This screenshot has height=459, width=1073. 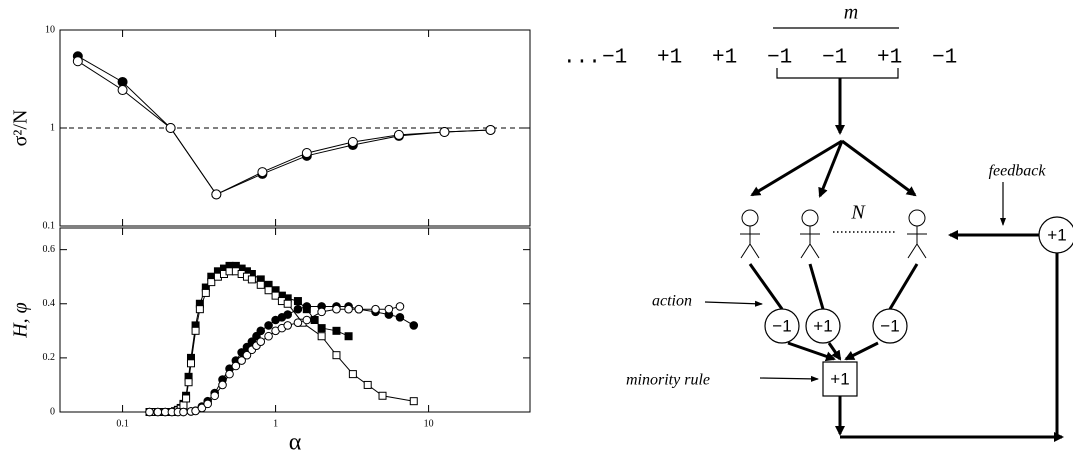 What do you see at coordinates (839, 378) in the screenshot?
I see `outcome: +1` at bounding box center [839, 378].